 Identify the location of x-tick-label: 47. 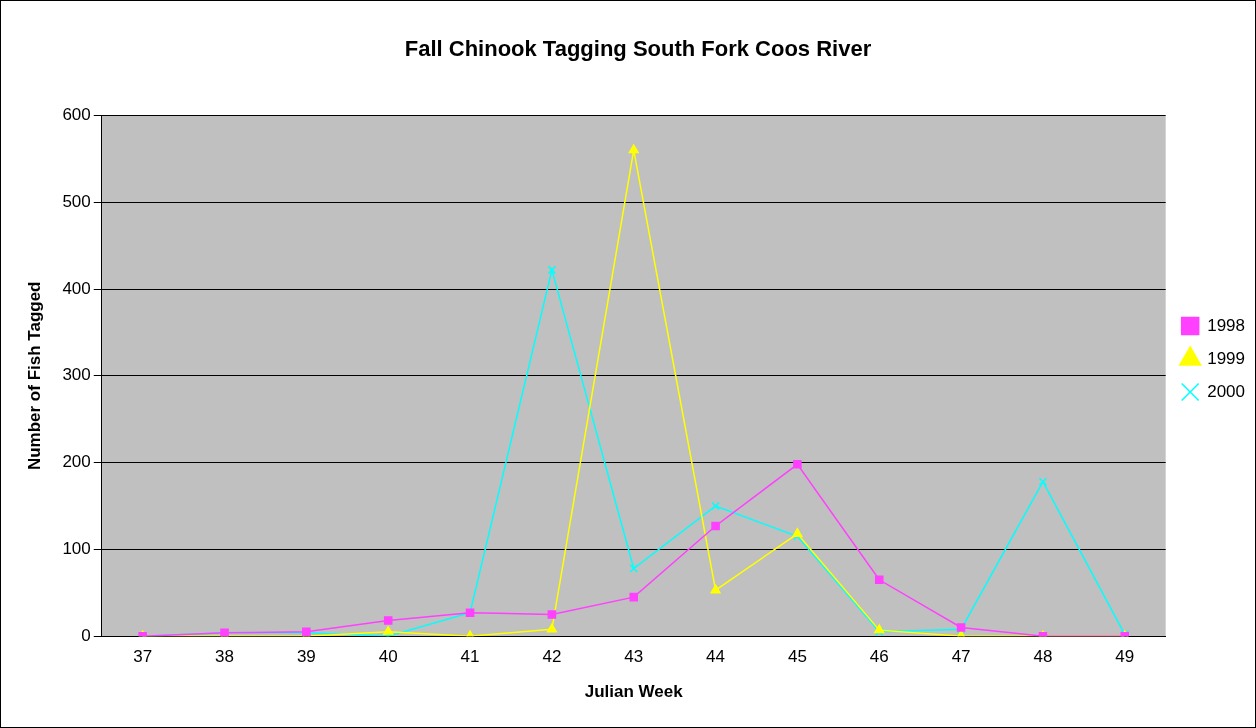
(961, 657).